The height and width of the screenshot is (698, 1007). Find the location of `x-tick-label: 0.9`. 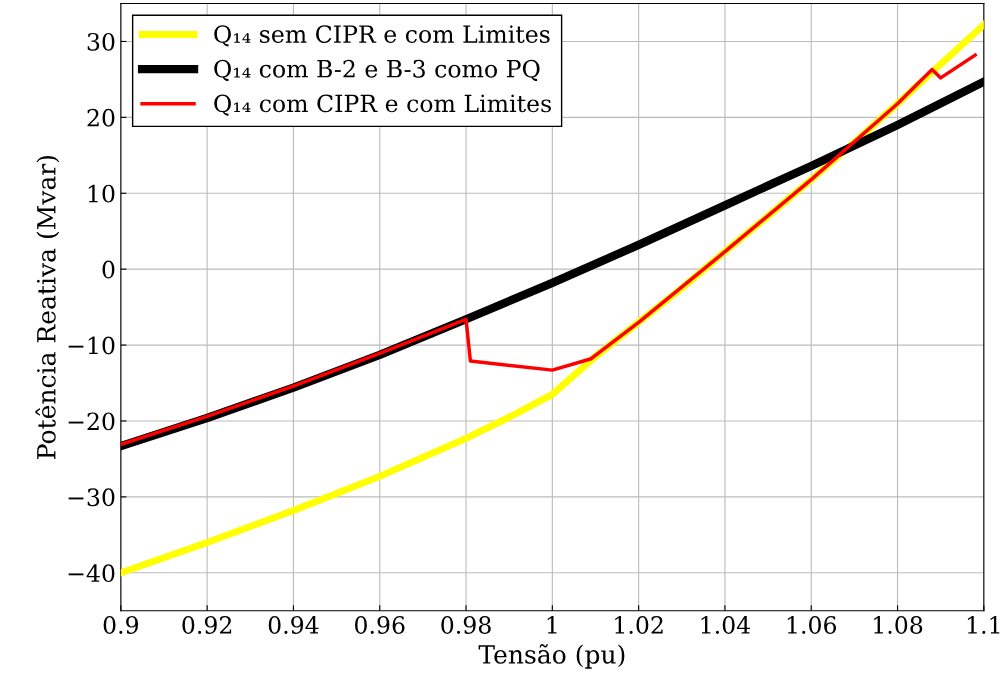

x-tick-label: 0.9 is located at coordinates (121, 625).